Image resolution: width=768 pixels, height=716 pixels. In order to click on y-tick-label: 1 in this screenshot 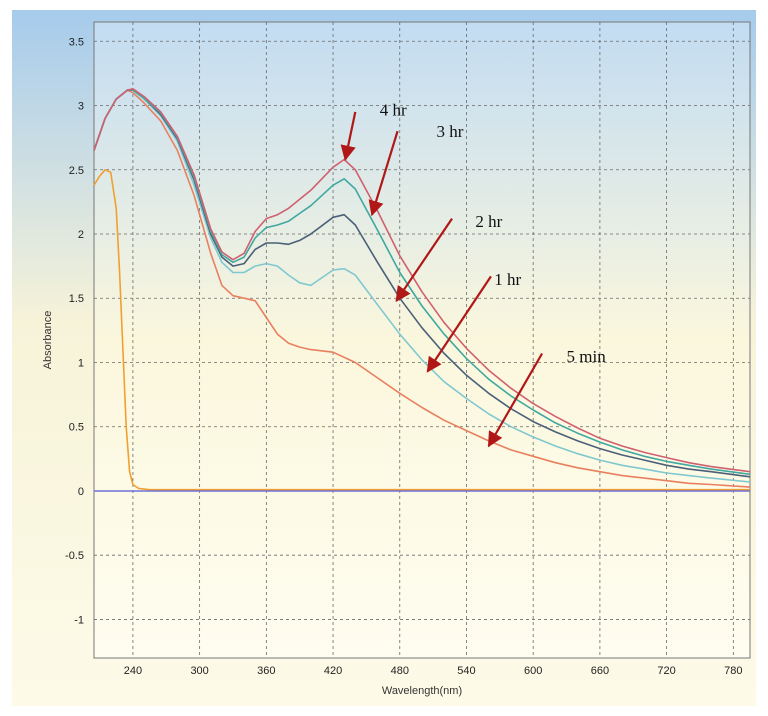, I will do `click(81, 363)`.